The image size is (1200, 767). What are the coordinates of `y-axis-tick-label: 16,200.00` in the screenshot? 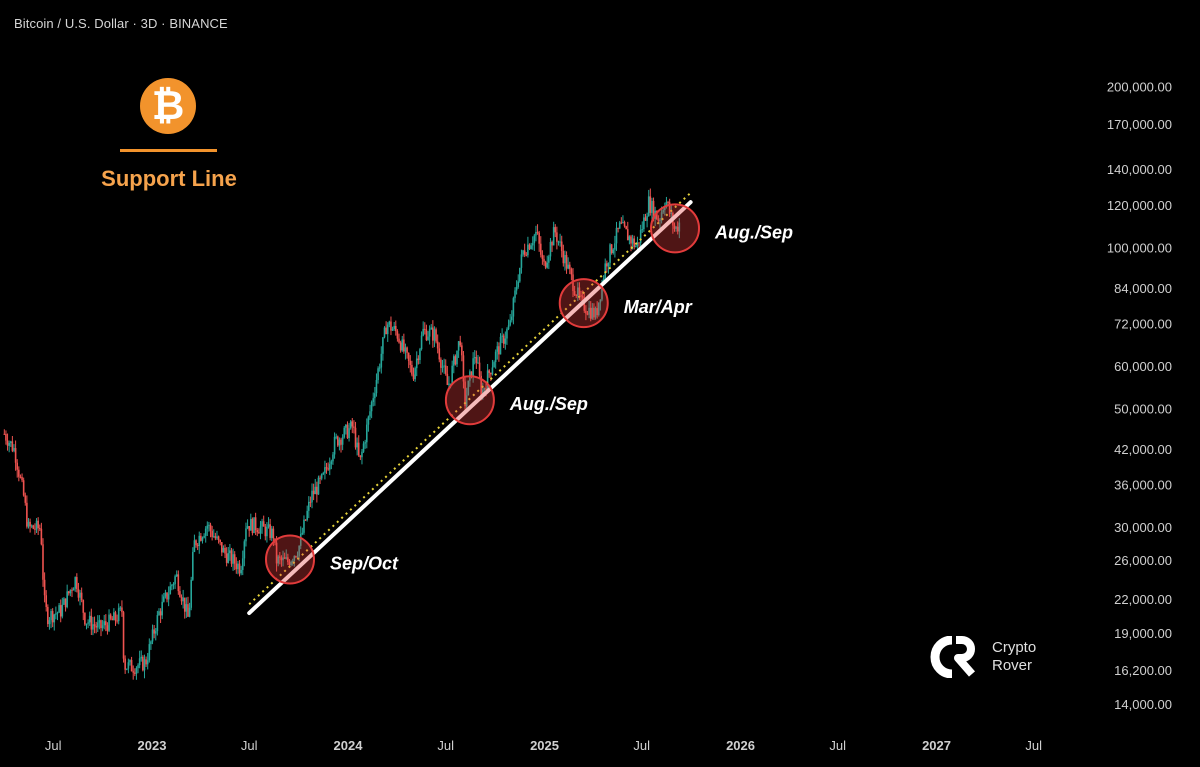 It's located at (1143, 670).